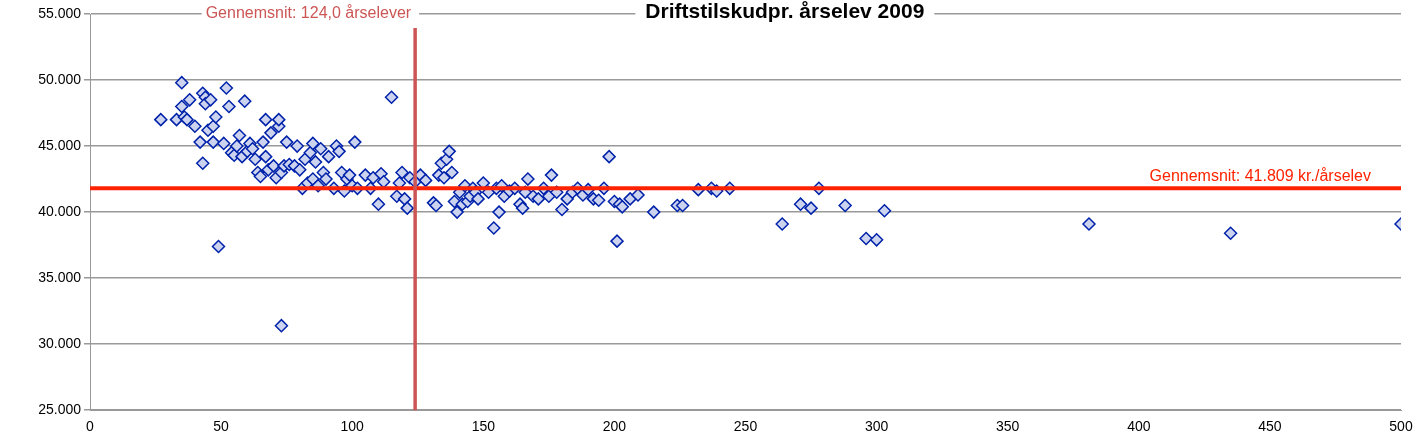 Image resolution: width=1419 pixels, height=439 pixels. What do you see at coordinates (60, 409) in the screenshot?
I see `y-tick-label: 25.000` at bounding box center [60, 409].